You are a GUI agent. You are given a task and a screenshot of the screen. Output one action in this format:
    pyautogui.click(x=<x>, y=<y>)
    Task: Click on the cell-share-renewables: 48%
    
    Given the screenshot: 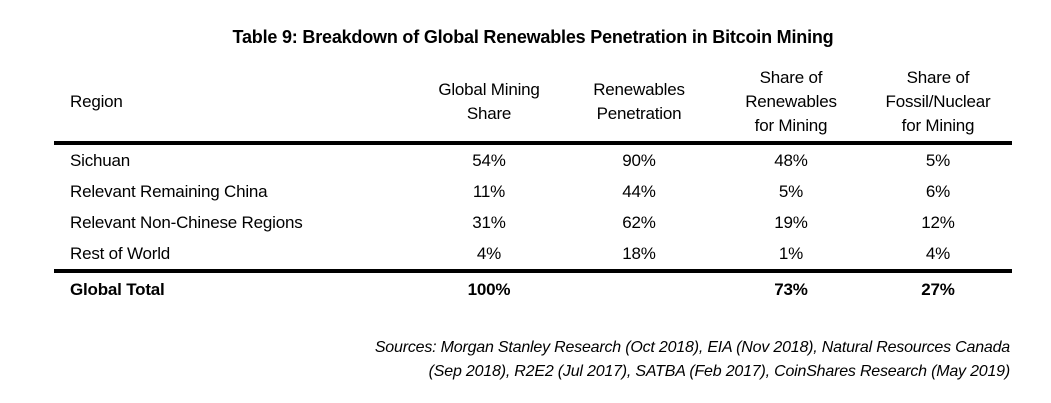 What is the action you would take?
    pyautogui.click(x=791, y=160)
    